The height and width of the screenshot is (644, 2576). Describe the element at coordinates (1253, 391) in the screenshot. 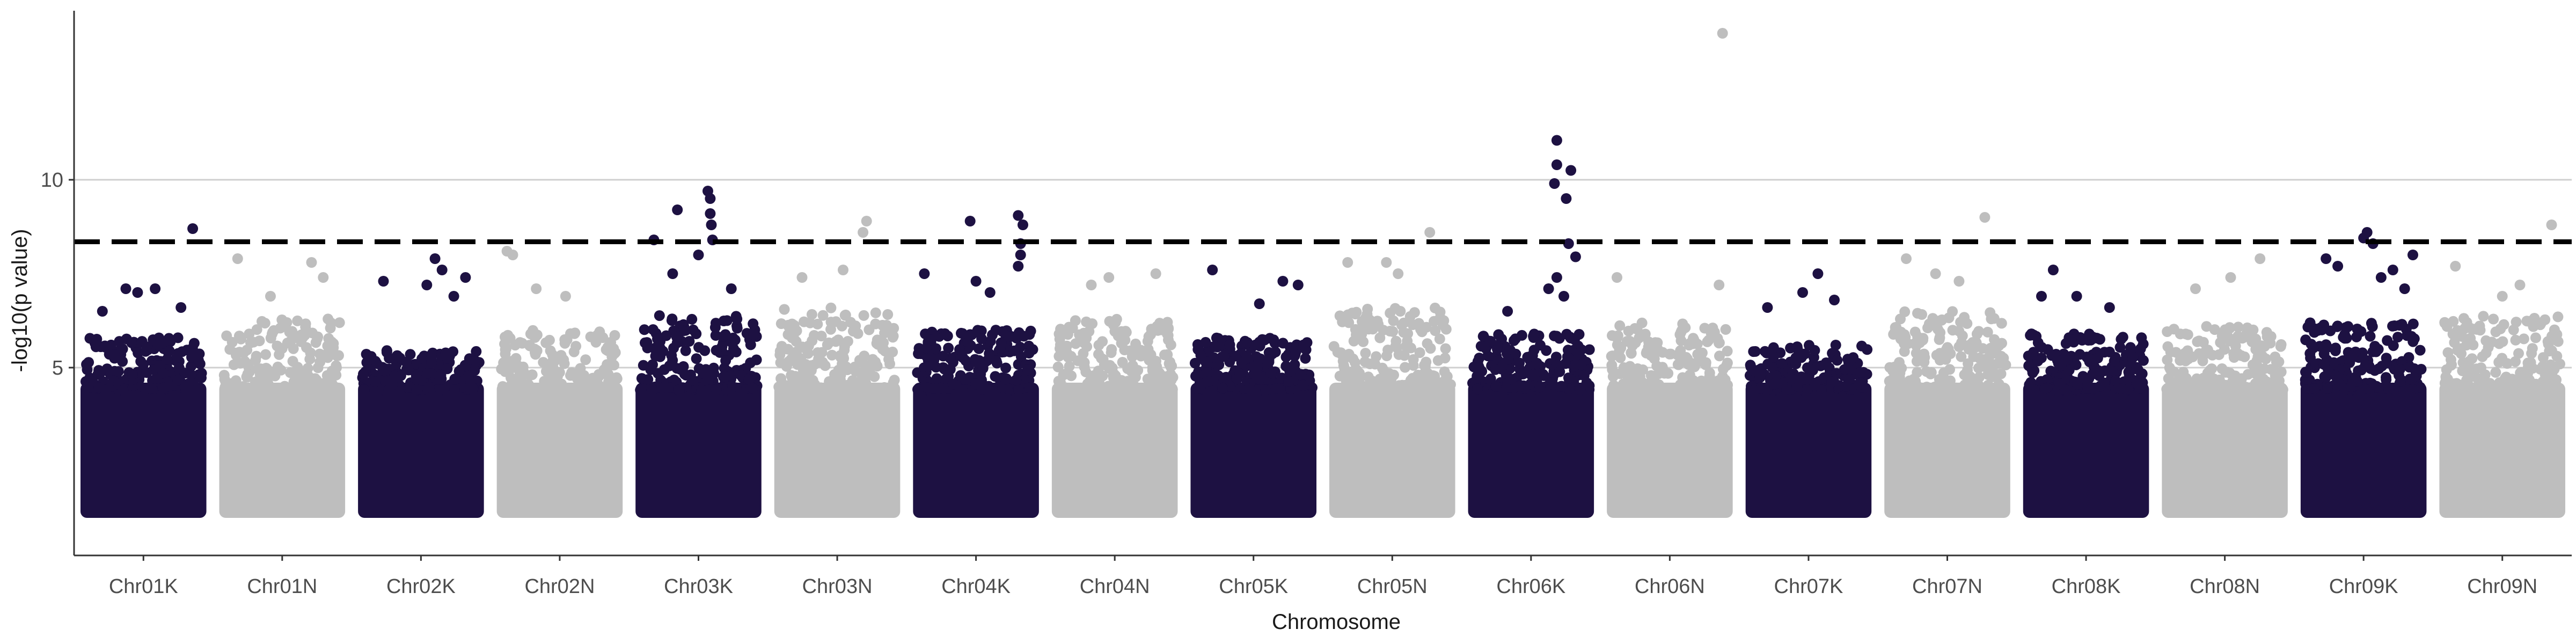

I see `chromosome-Chr05K` at that location.